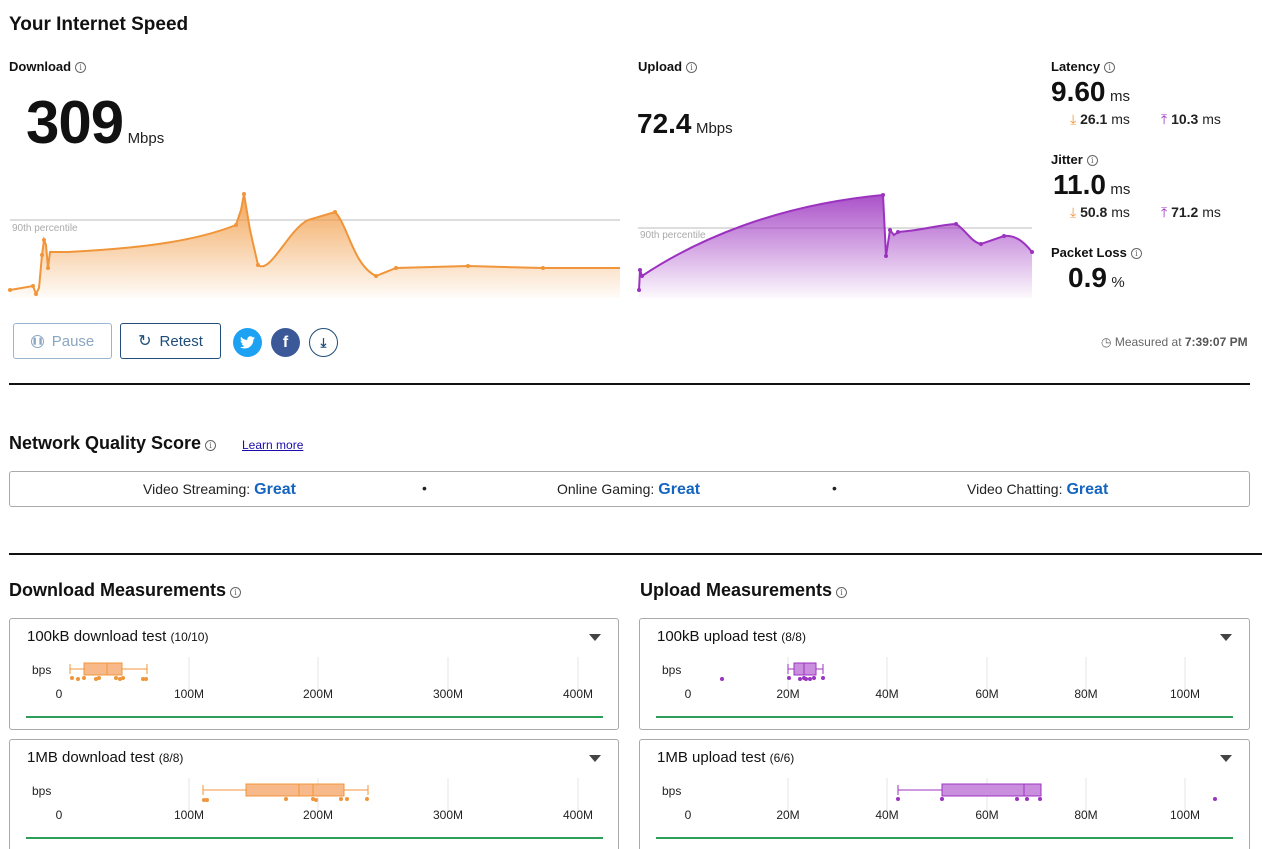 The width and height of the screenshot is (1262, 849). I want to click on percentile-label: 90th percentile, so click(673, 235).